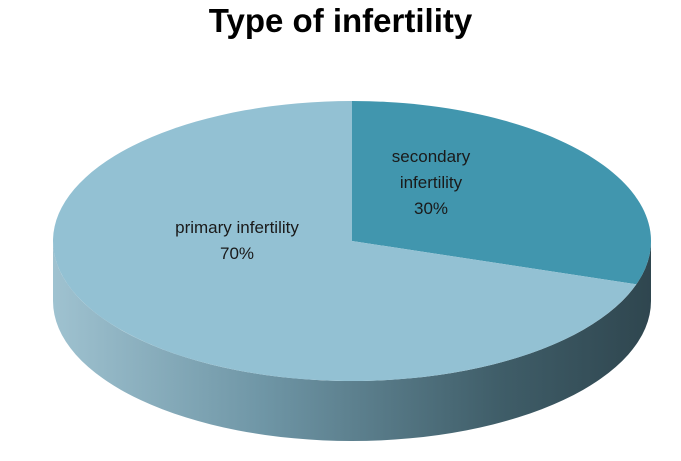 The width and height of the screenshot is (681, 461). Describe the element at coordinates (340, 20) in the screenshot. I see `chart-title: Type of infertility` at that location.